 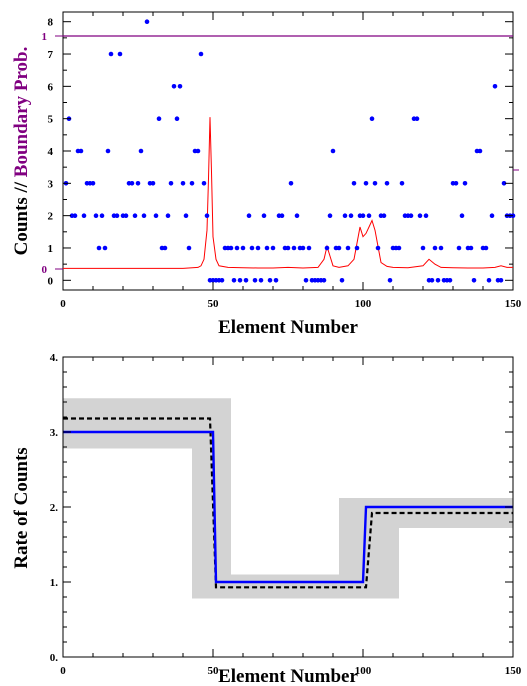 I want to click on bottom-x-axis-label: Element Number, so click(x=288, y=676).